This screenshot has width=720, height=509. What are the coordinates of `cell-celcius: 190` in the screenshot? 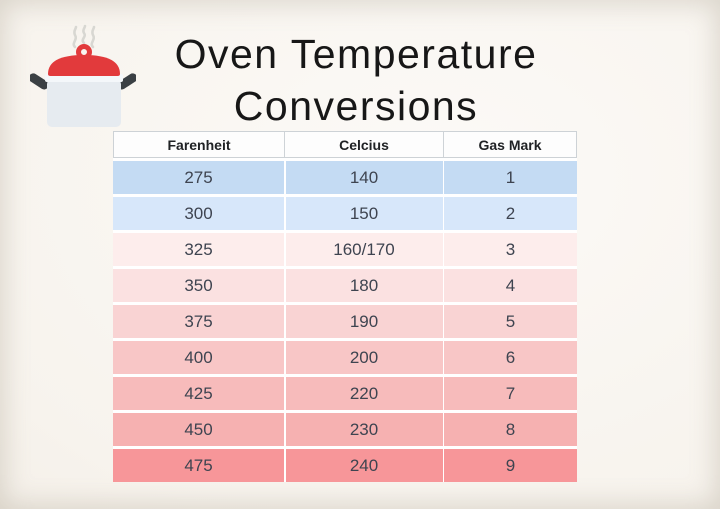 It's located at (364, 321).